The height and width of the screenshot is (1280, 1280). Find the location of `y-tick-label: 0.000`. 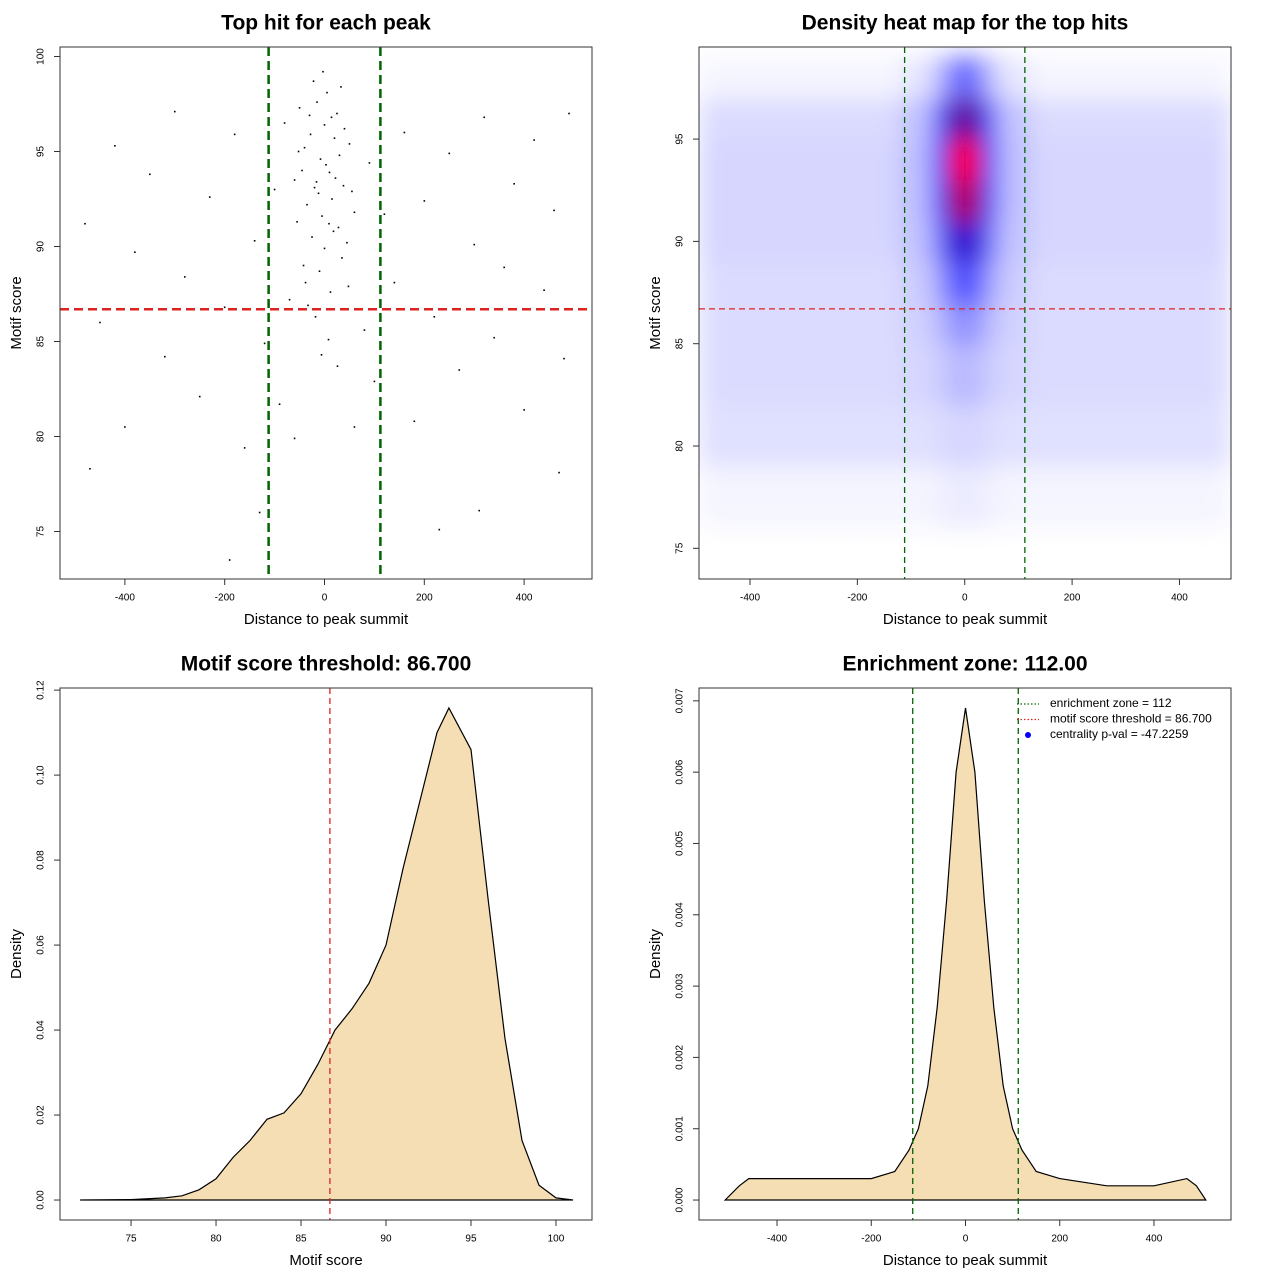

y-tick-label: 0.000 is located at coordinates (680, 1199).